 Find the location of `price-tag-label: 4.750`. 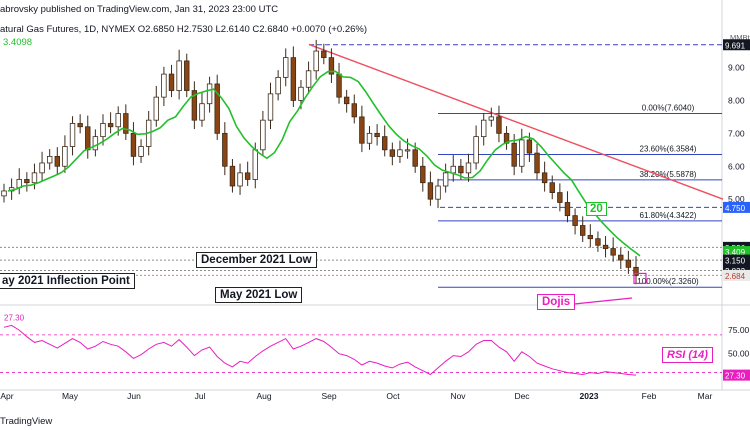

price-tag-label: 4.750 is located at coordinates (735, 208).